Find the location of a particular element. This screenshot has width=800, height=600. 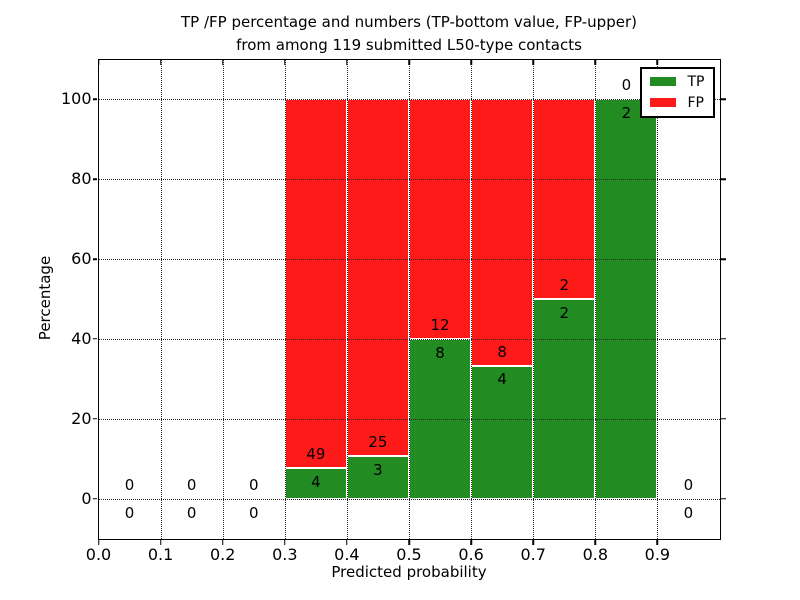

y-tick-label: 60 is located at coordinates (81, 259).